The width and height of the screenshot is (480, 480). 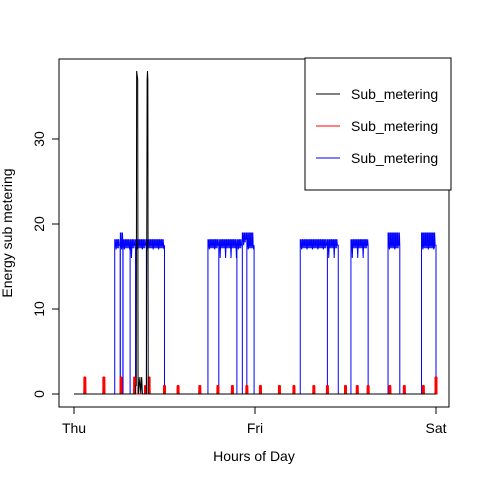 What do you see at coordinates (39, 394) in the screenshot?
I see `y-tick-label: 0` at bounding box center [39, 394].